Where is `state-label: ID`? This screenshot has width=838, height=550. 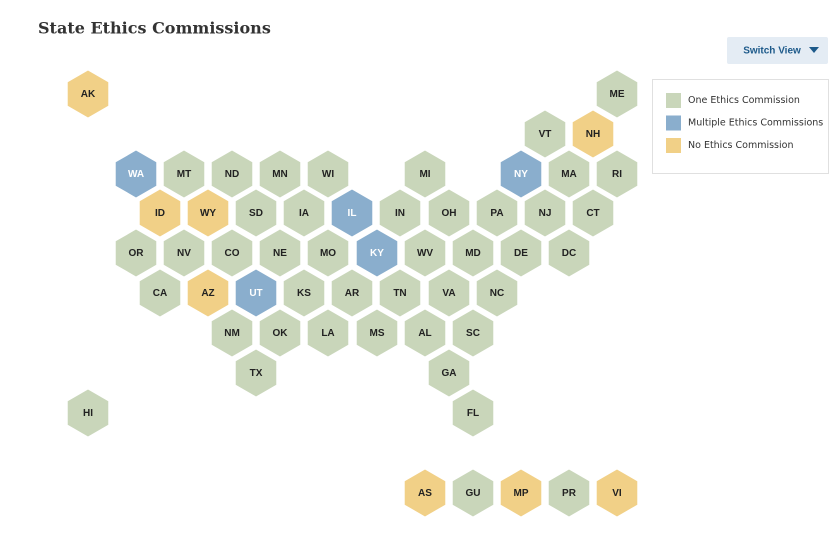
state-label: ID is located at coordinates (160, 213).